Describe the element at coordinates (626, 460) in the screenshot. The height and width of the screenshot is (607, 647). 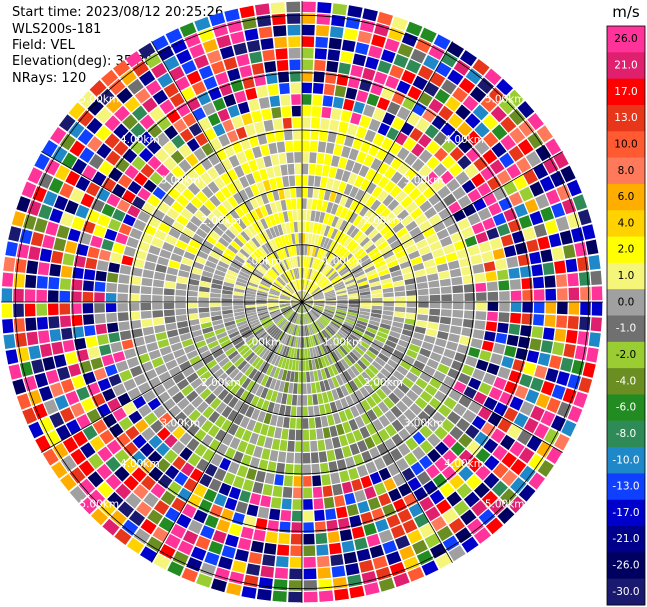
I see `colorbar-segment` at that location.